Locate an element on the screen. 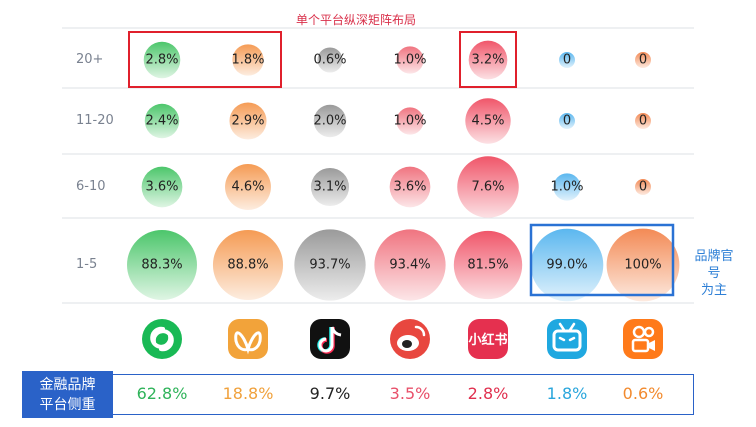  xiaohongshu-icon: 小红书 is located at coordinates (488, 339).